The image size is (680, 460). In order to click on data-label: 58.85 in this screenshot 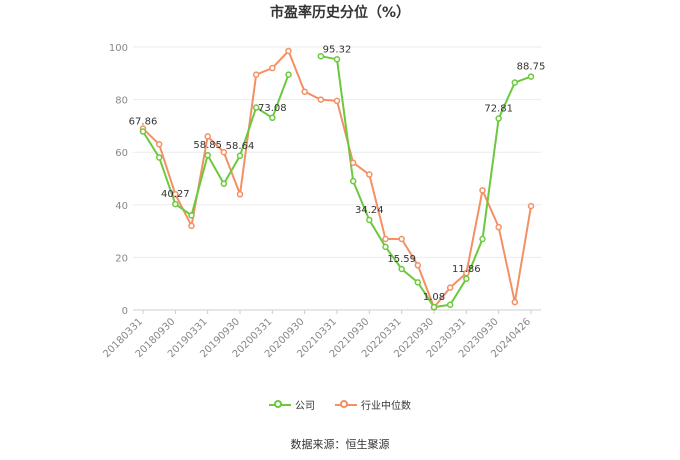, I will do `click(207, 145)`.